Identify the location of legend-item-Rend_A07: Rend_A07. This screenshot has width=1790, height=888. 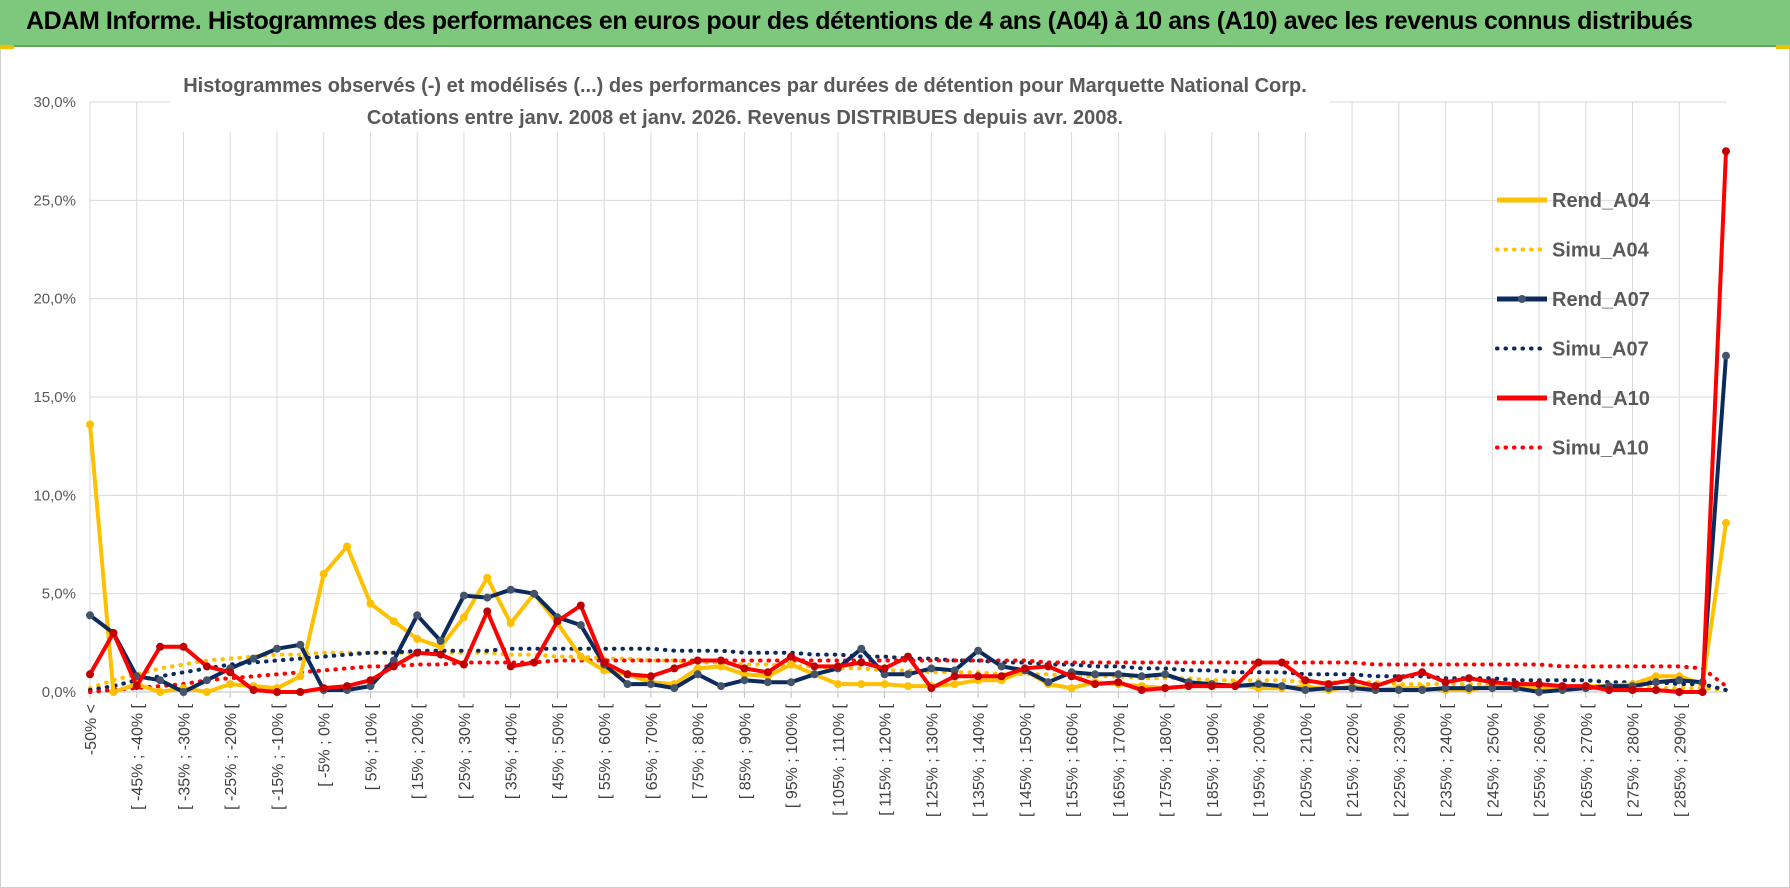
(1573, 300).